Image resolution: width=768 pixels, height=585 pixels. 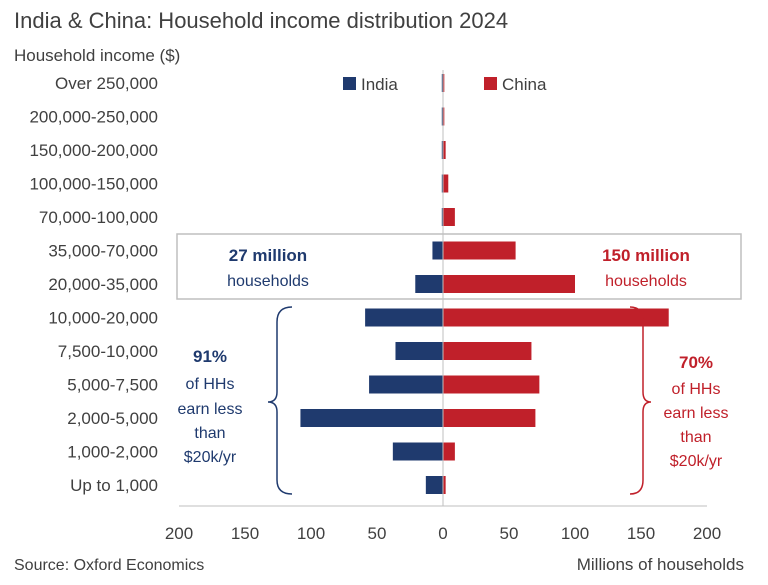 What do you see at coordinates (93, 150) in the screenshot?
I see `category-label: 150,000-200,000` at bounding box center [93, 150].